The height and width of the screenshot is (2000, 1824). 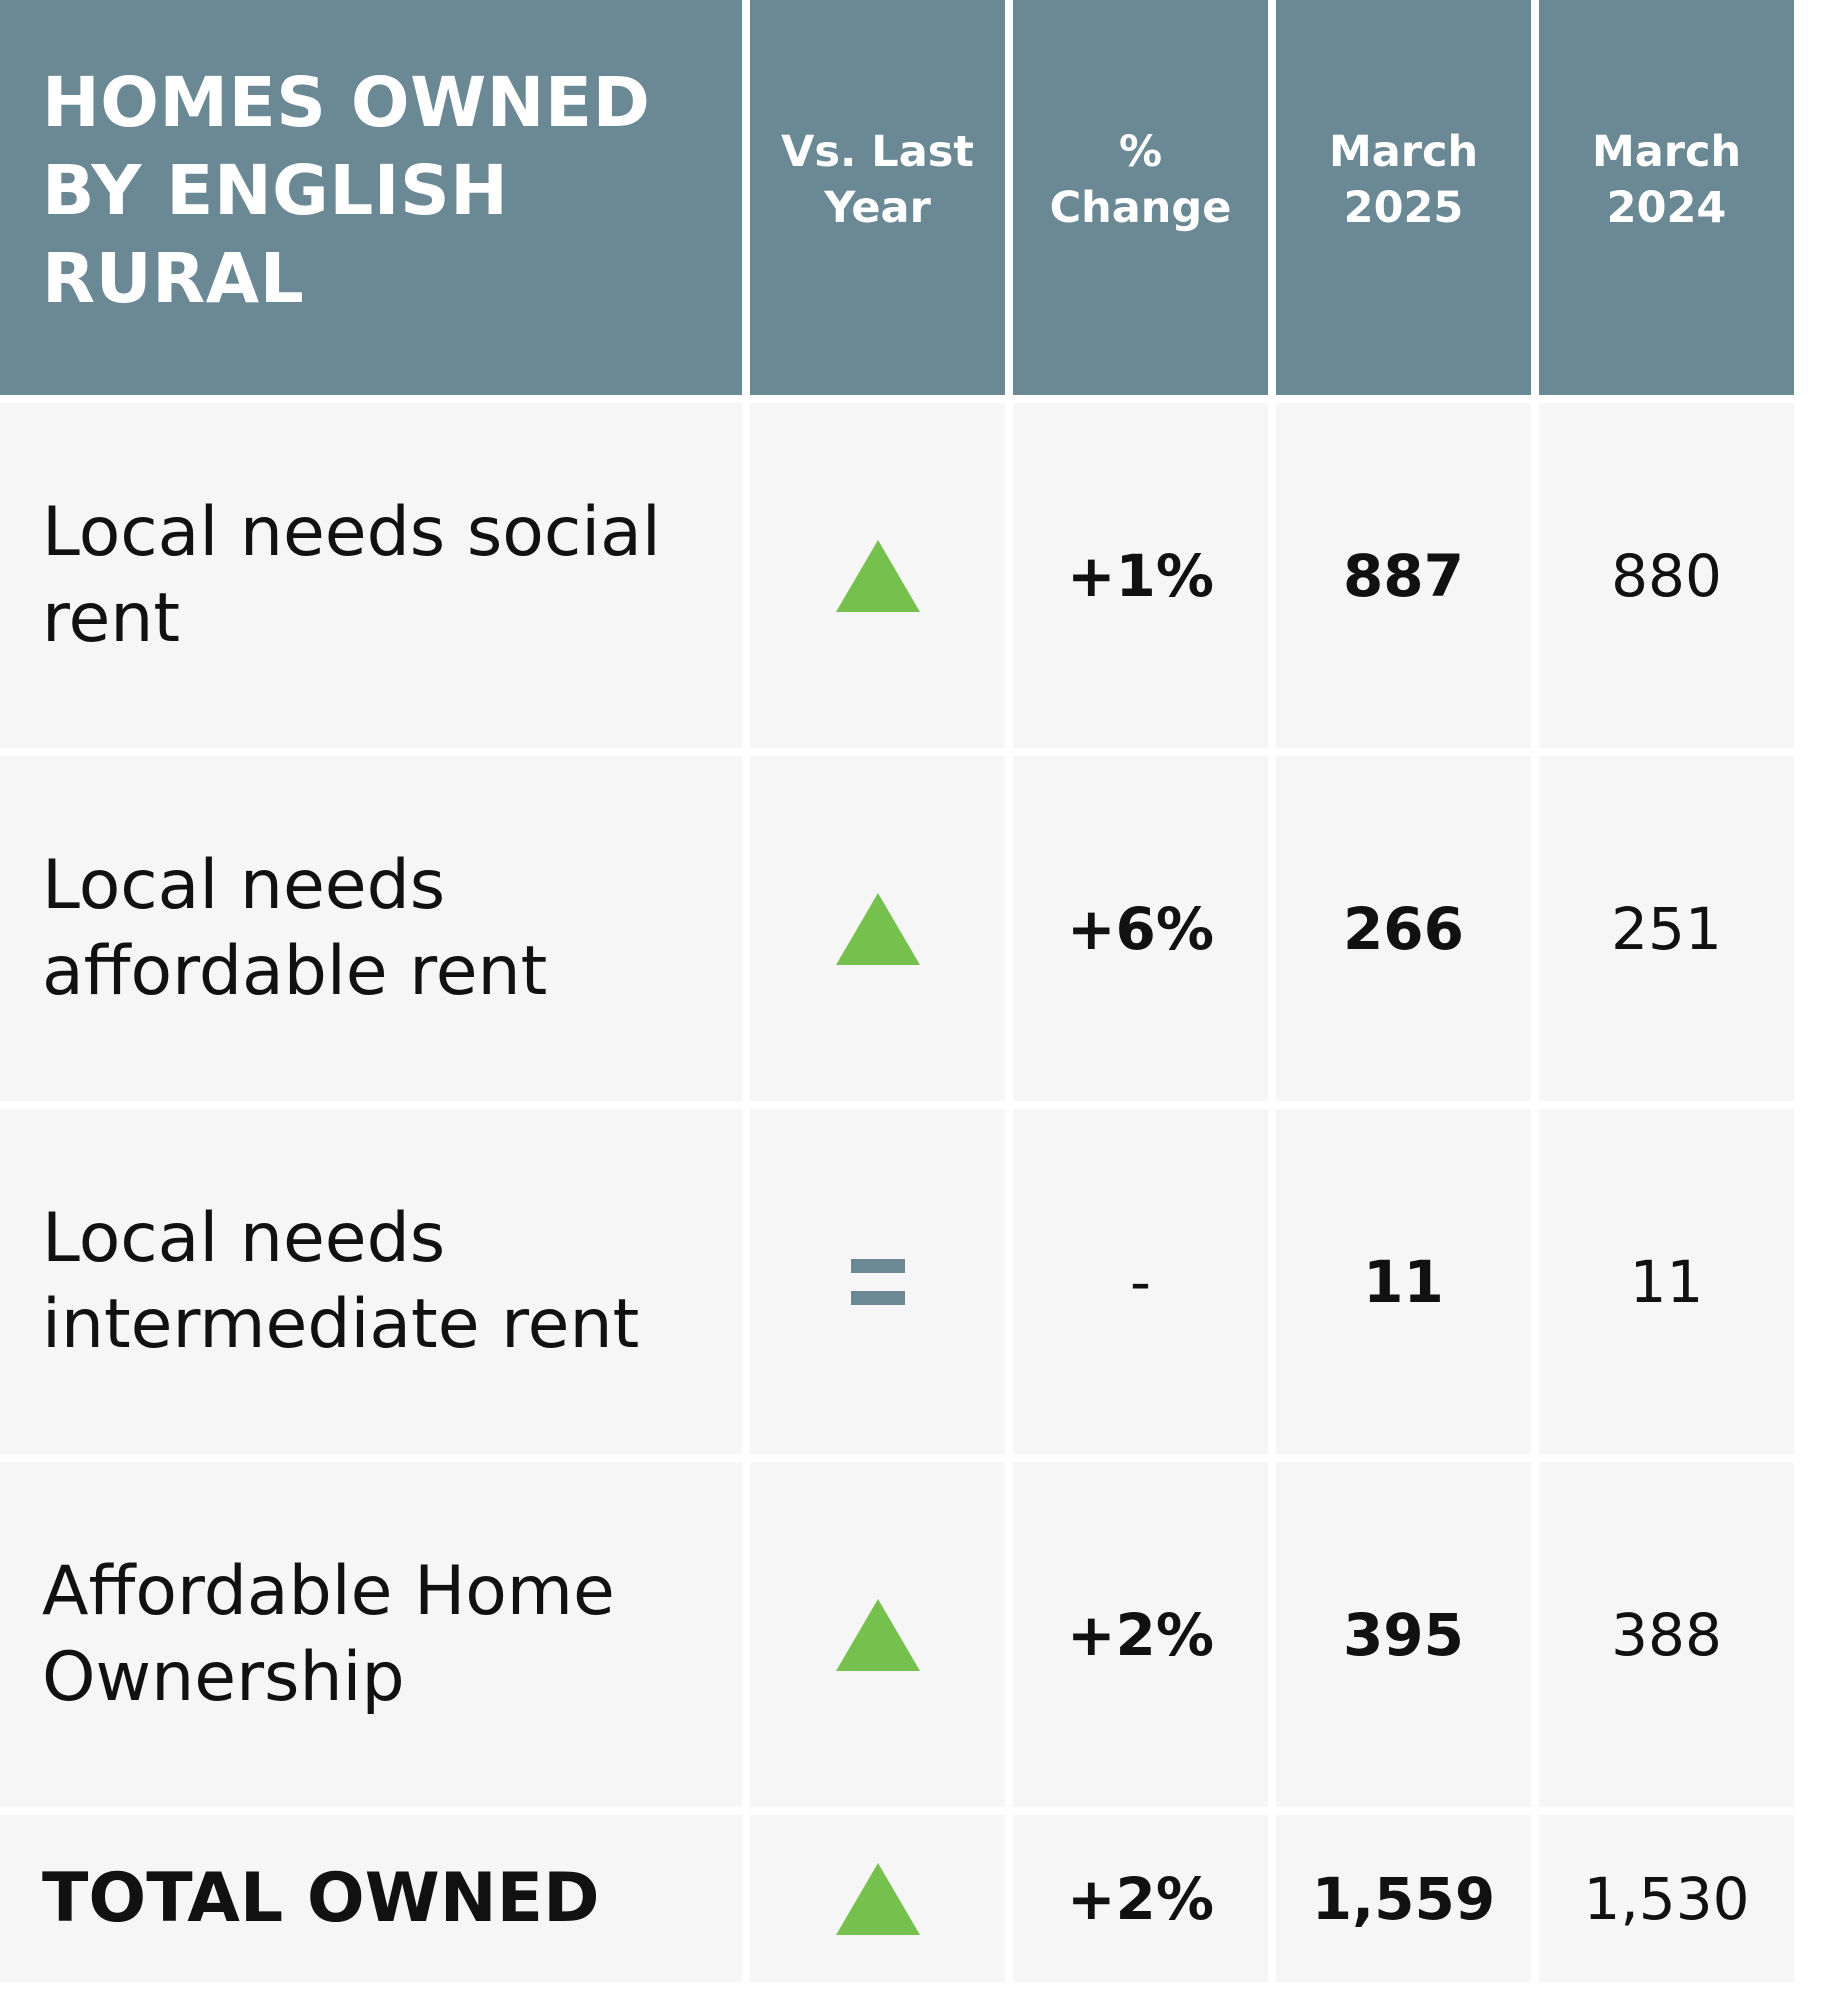 I want to click on row-label-cell: Local needs social rent, so click(x=371, y=575).